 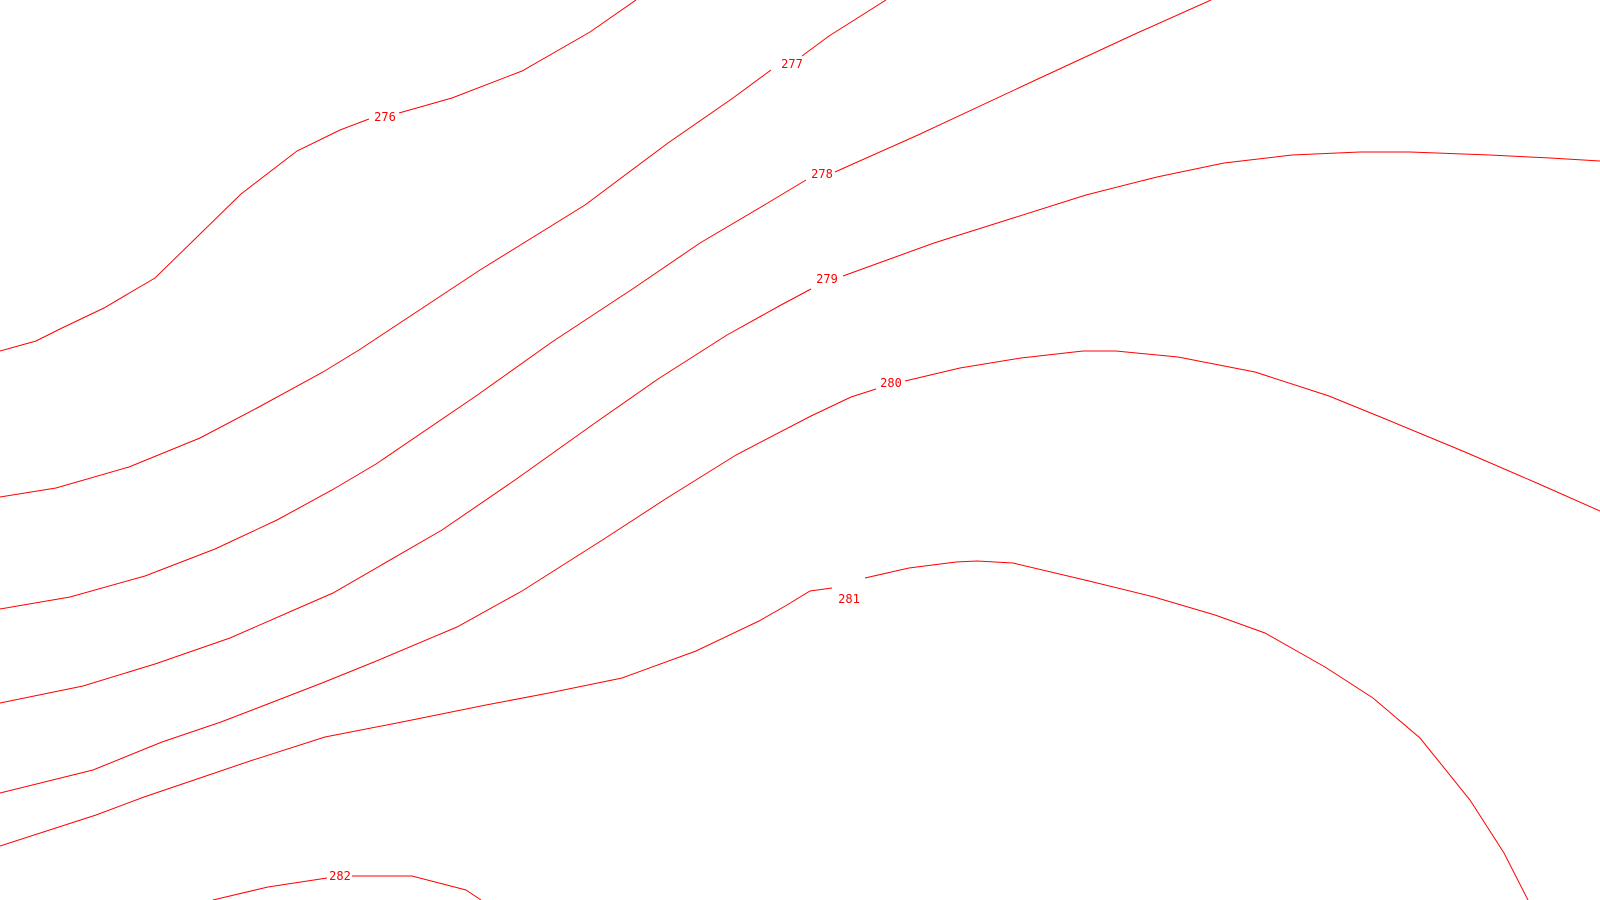 I want to click on contour-line-276-a, so click(x=517, y=57).